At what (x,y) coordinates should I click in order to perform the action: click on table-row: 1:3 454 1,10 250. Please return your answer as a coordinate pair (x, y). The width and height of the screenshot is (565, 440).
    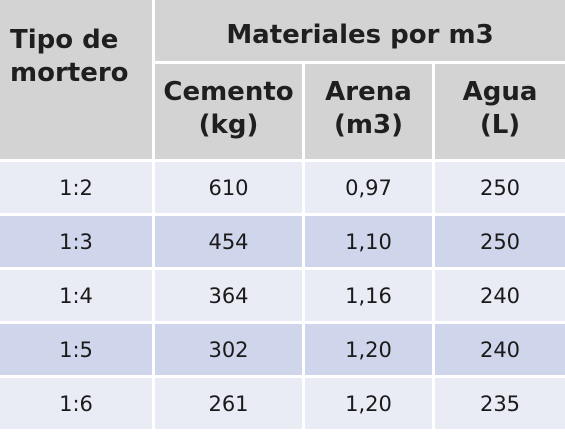
    Looking at the image, I should click on (282, 243).